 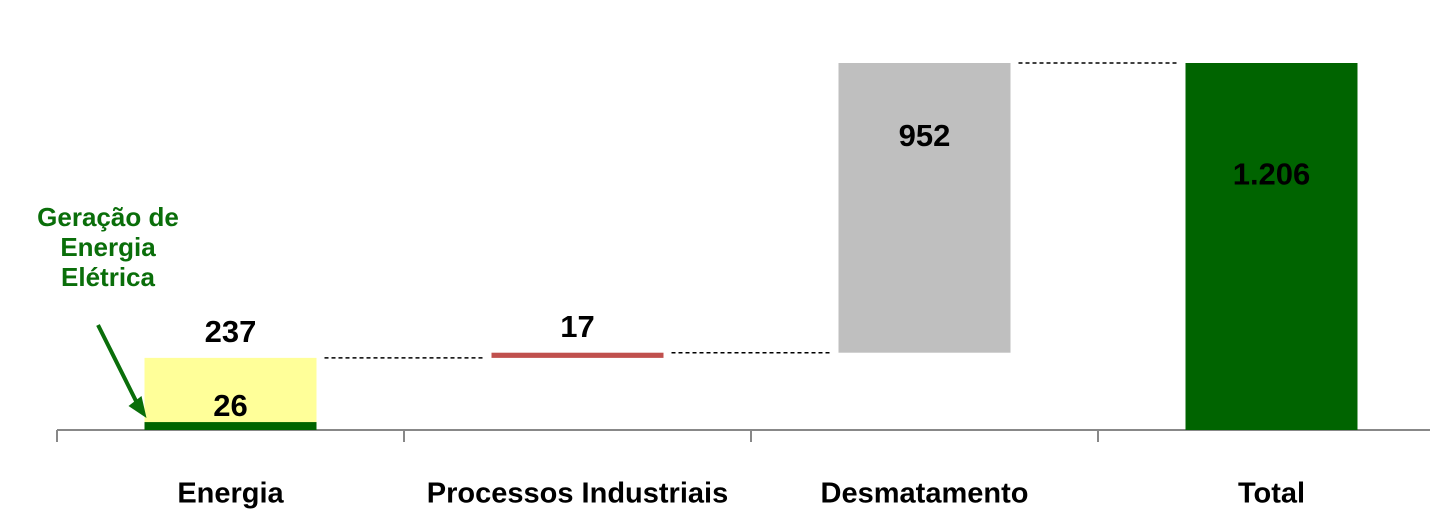 I want to click on highlight-label: 26, so click(x=230, y=405).